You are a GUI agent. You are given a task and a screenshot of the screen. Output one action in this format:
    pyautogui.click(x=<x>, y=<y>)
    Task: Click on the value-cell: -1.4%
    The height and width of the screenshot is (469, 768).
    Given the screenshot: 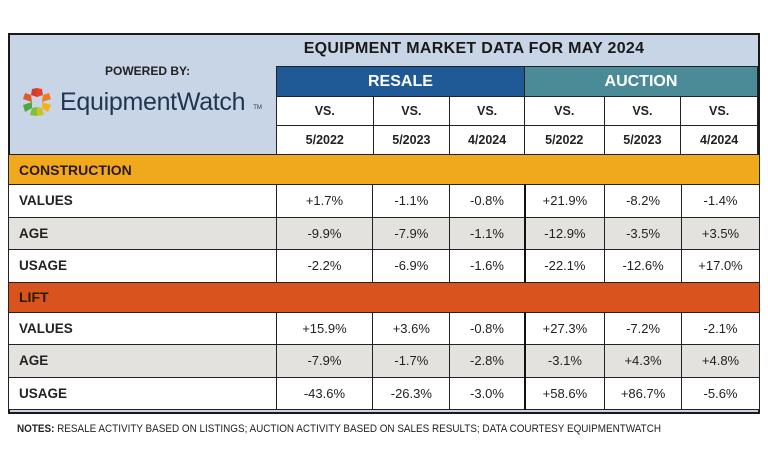 What is the action you would take?
    pyautogui.click(x=720, y=201)
    